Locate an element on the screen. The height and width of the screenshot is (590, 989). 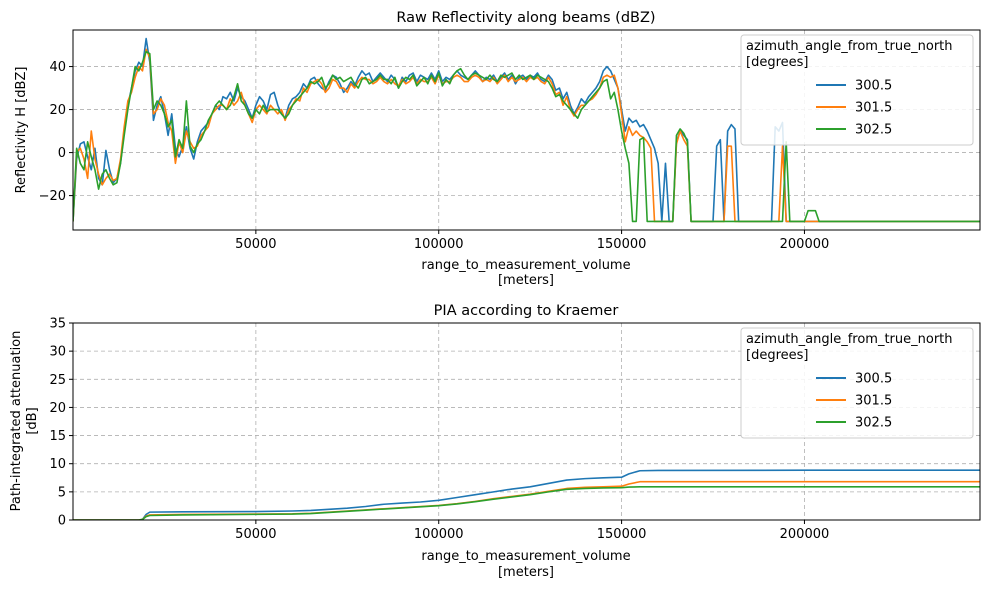
pia-x-tick-label: 50000 is located at coordinates (255, 534).